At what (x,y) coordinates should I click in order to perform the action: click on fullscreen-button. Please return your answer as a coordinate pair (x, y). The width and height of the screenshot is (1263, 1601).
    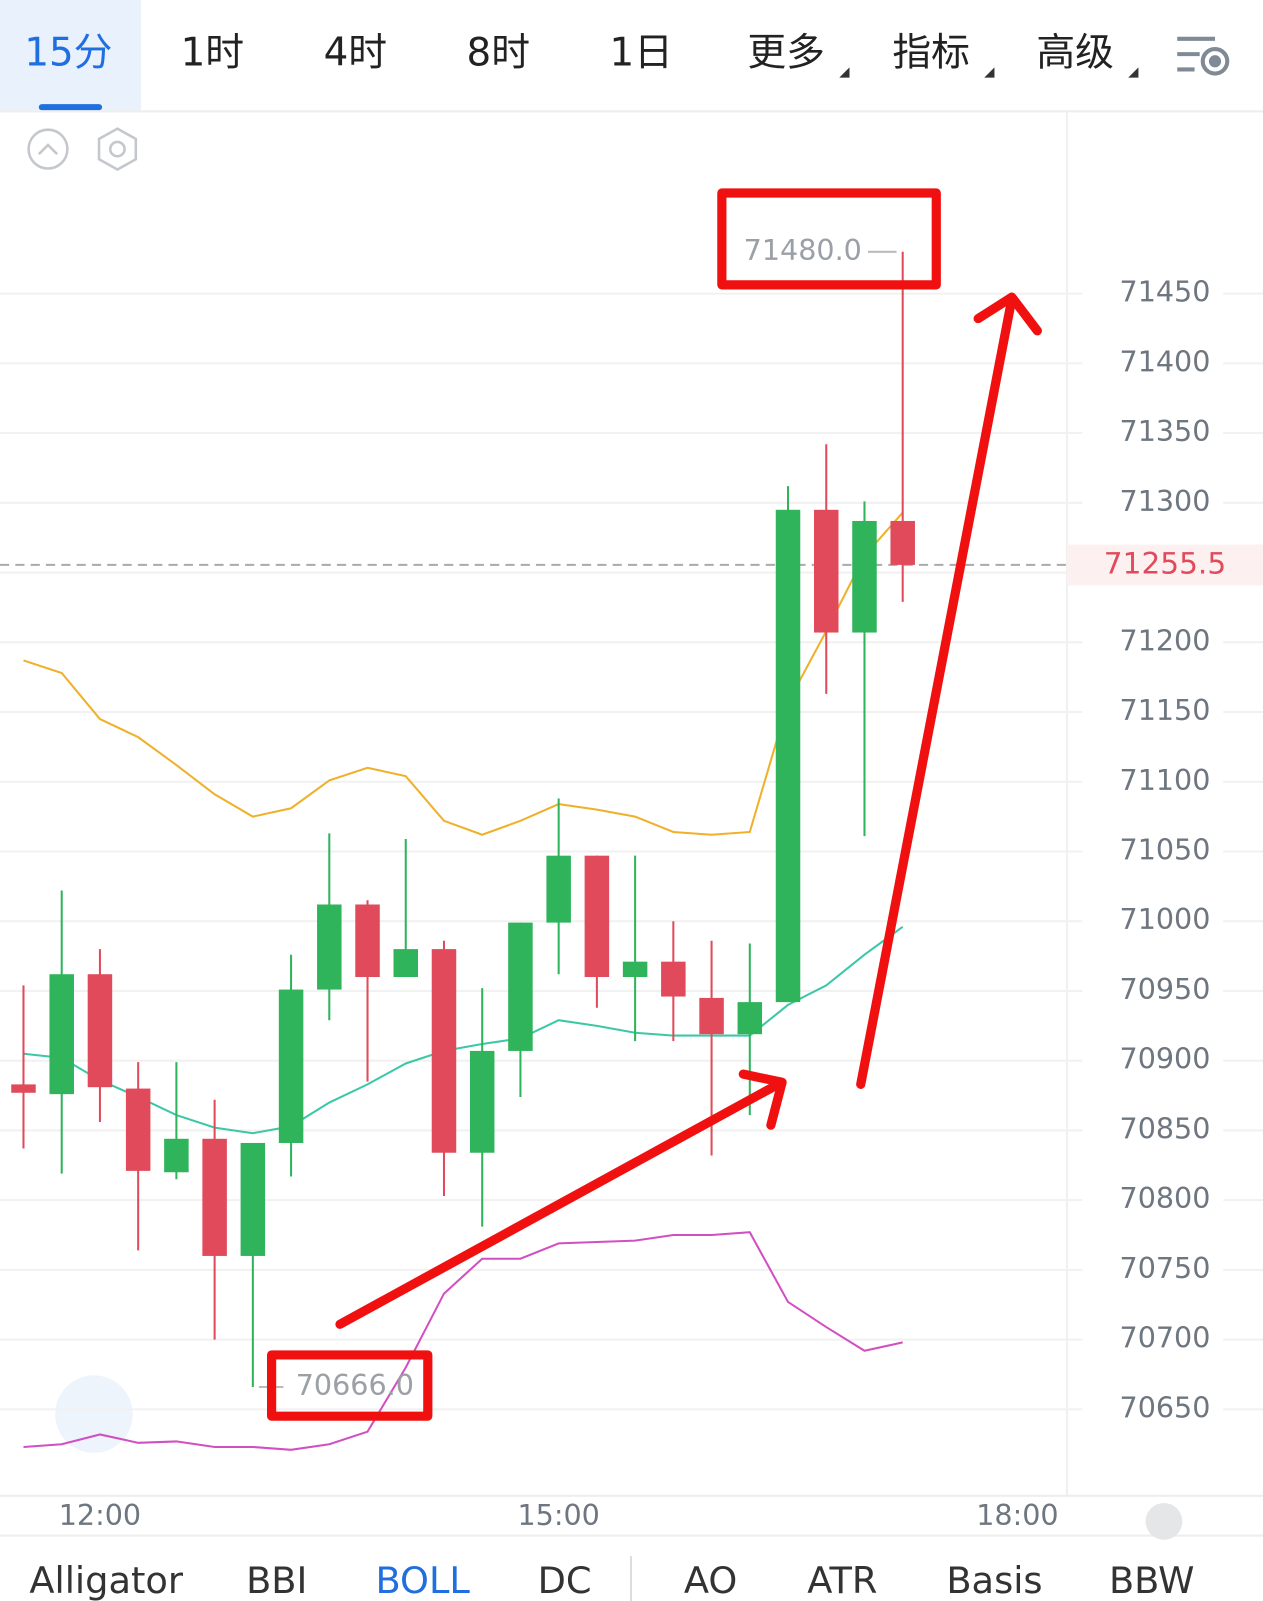
    Looking at the image, I should click on (94, 1414).